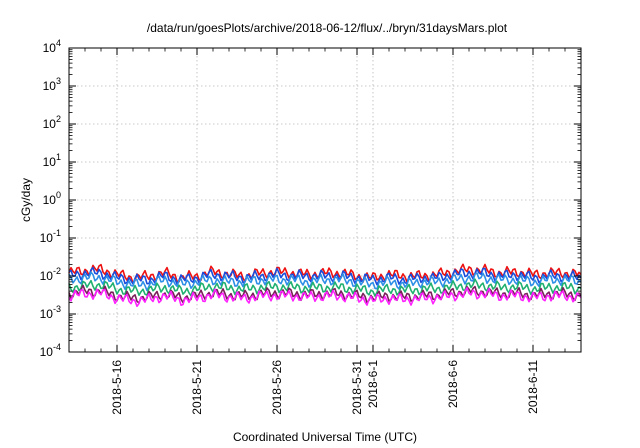  I want to click on x-tick-label: 2018-6-1, so click(373, 384).